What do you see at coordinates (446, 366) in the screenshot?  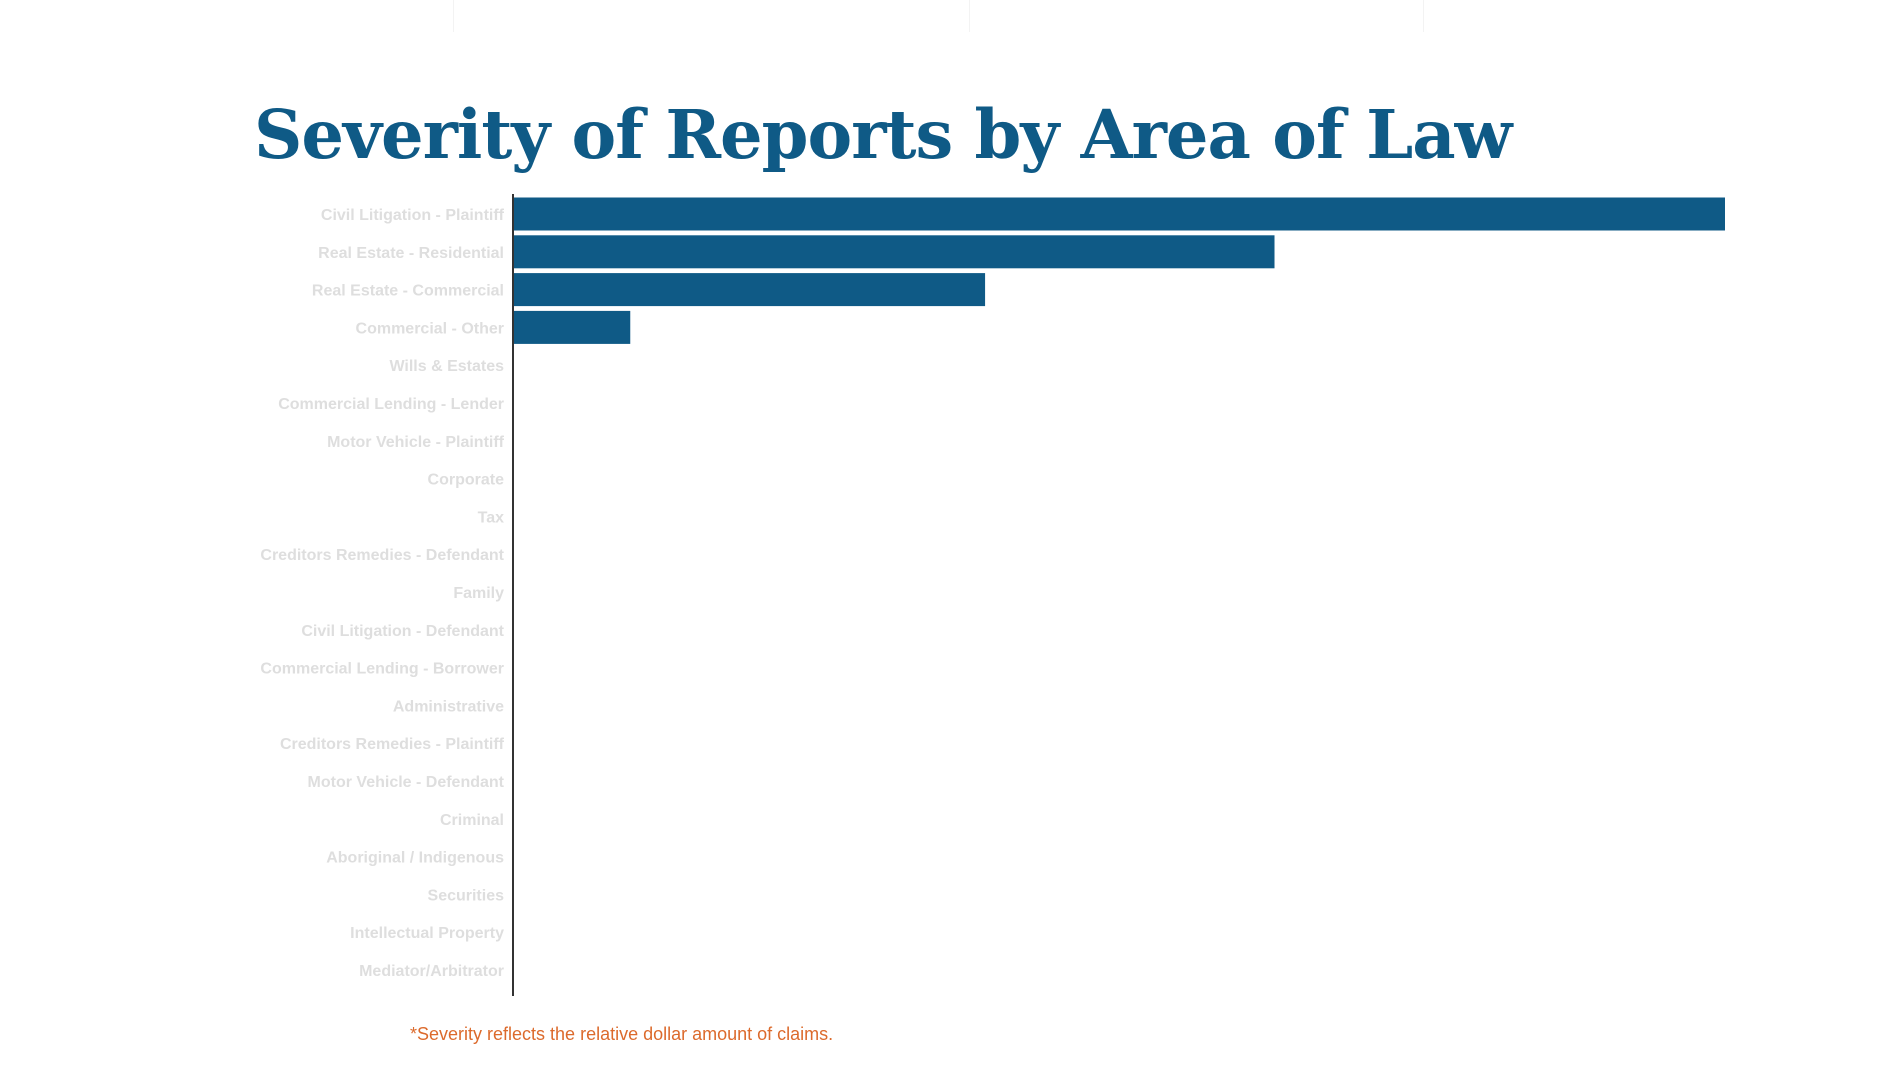 I see `category-label: Wills & Estates` at bounding box center [446, 366].